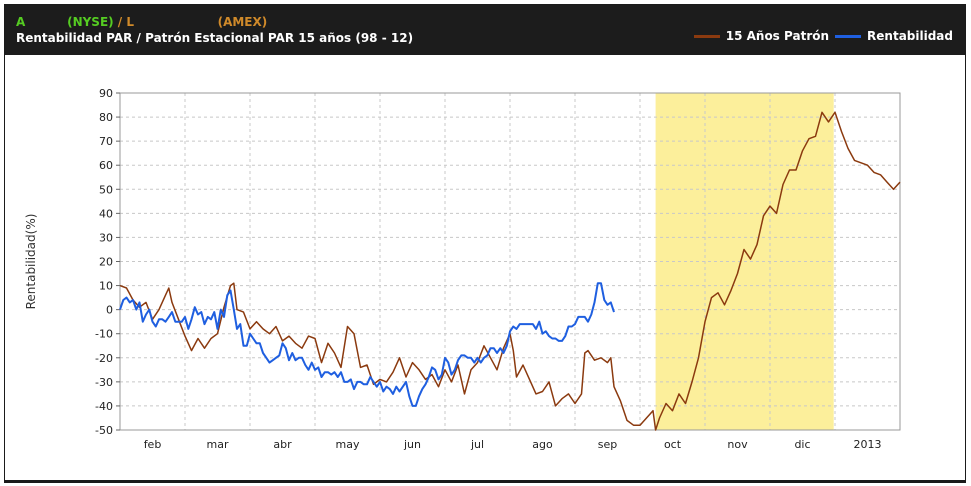 This screenshot has height=486, width=971. I want to click on y-tick-label: 20, so click(106, 262).